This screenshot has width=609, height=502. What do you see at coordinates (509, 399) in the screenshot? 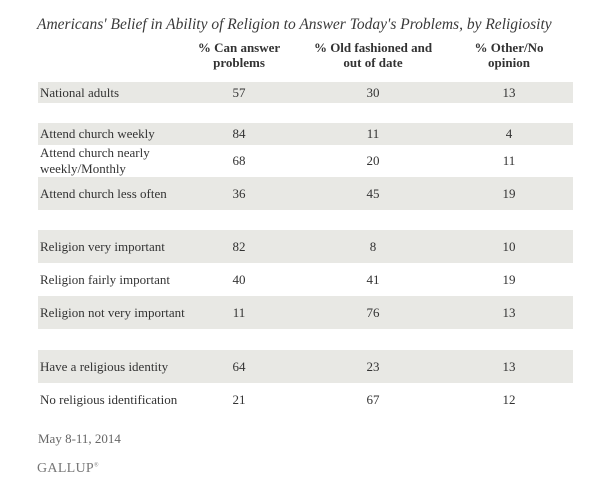
I see `cell-value: 12` at bounding box center [509, 399].